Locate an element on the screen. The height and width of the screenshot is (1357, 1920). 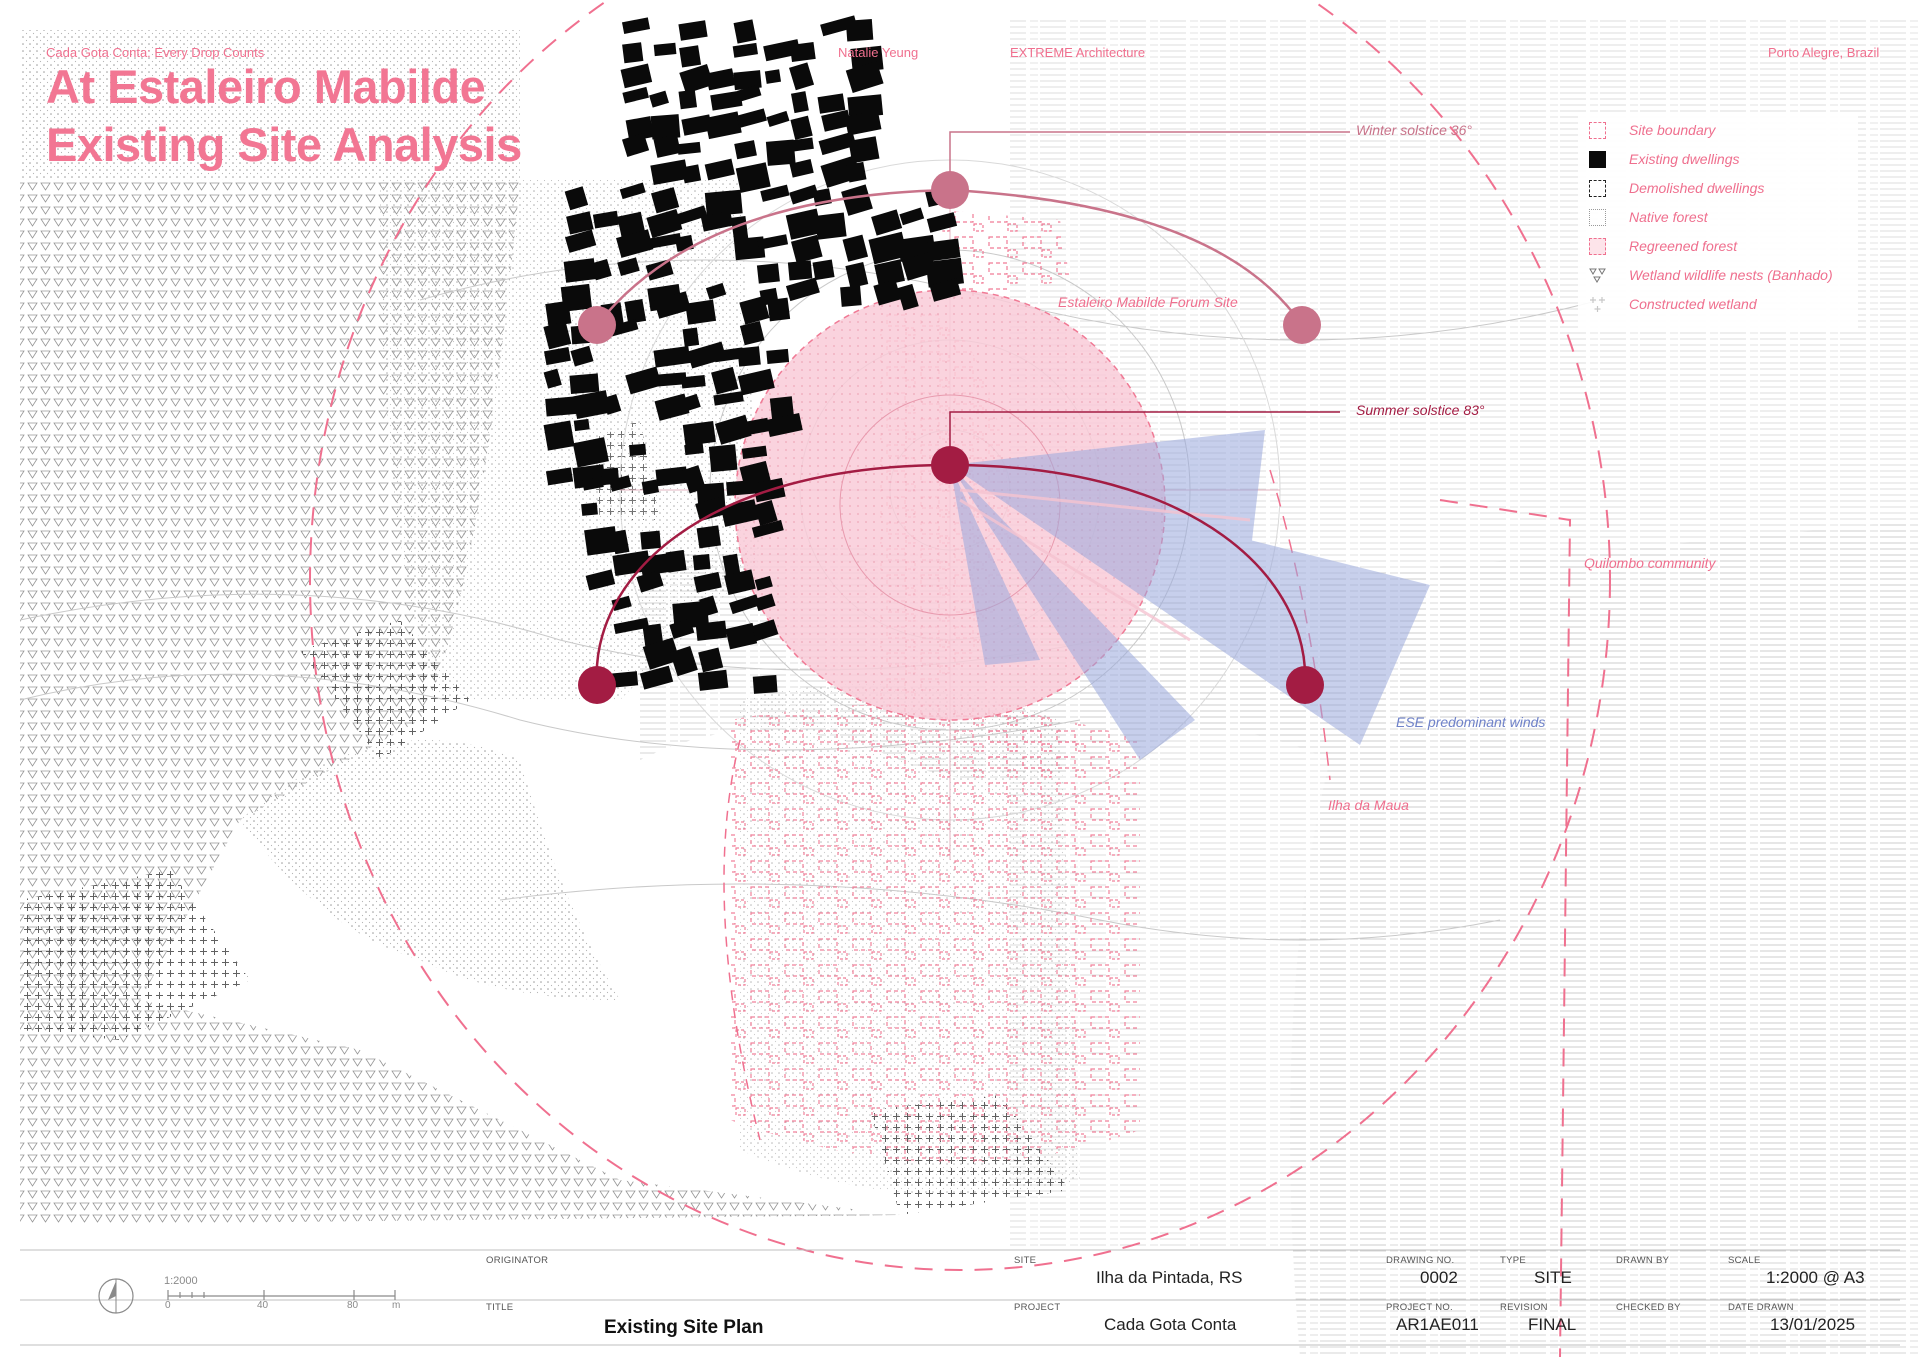
scale-tick-unit: m is located at coordinates (396, 1305).